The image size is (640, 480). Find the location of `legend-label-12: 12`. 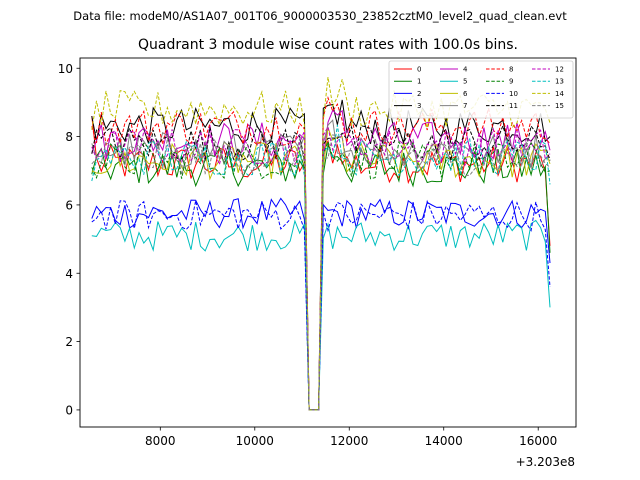

legend-label-12: 12 is located at coordinates (559, 70).